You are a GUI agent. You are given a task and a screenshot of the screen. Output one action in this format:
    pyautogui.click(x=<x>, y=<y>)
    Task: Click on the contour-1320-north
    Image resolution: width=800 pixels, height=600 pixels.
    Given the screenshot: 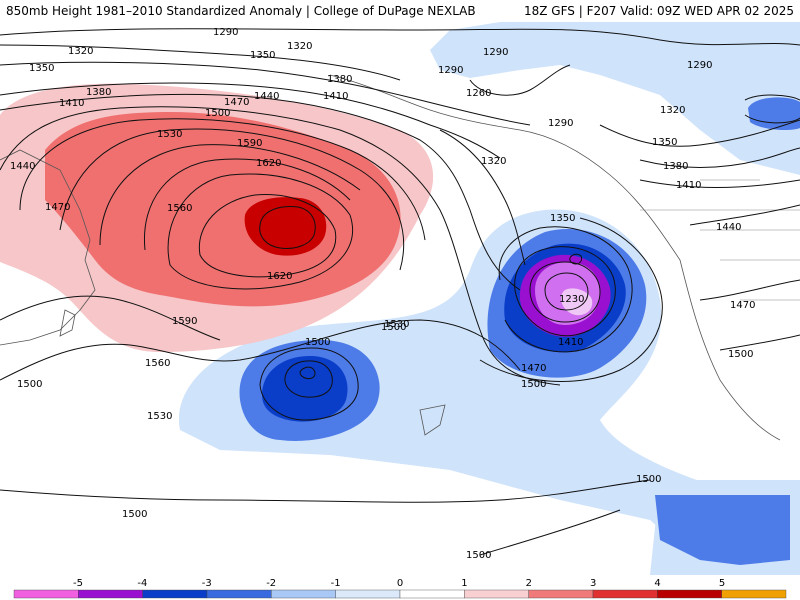 What is the action you would take?
    pyautogui.click(x=200, y=62)
    